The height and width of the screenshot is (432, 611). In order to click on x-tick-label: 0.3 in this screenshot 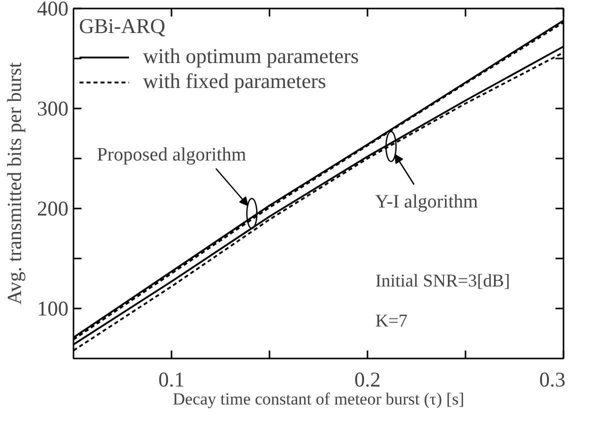, I will do `click(552, 380)`.